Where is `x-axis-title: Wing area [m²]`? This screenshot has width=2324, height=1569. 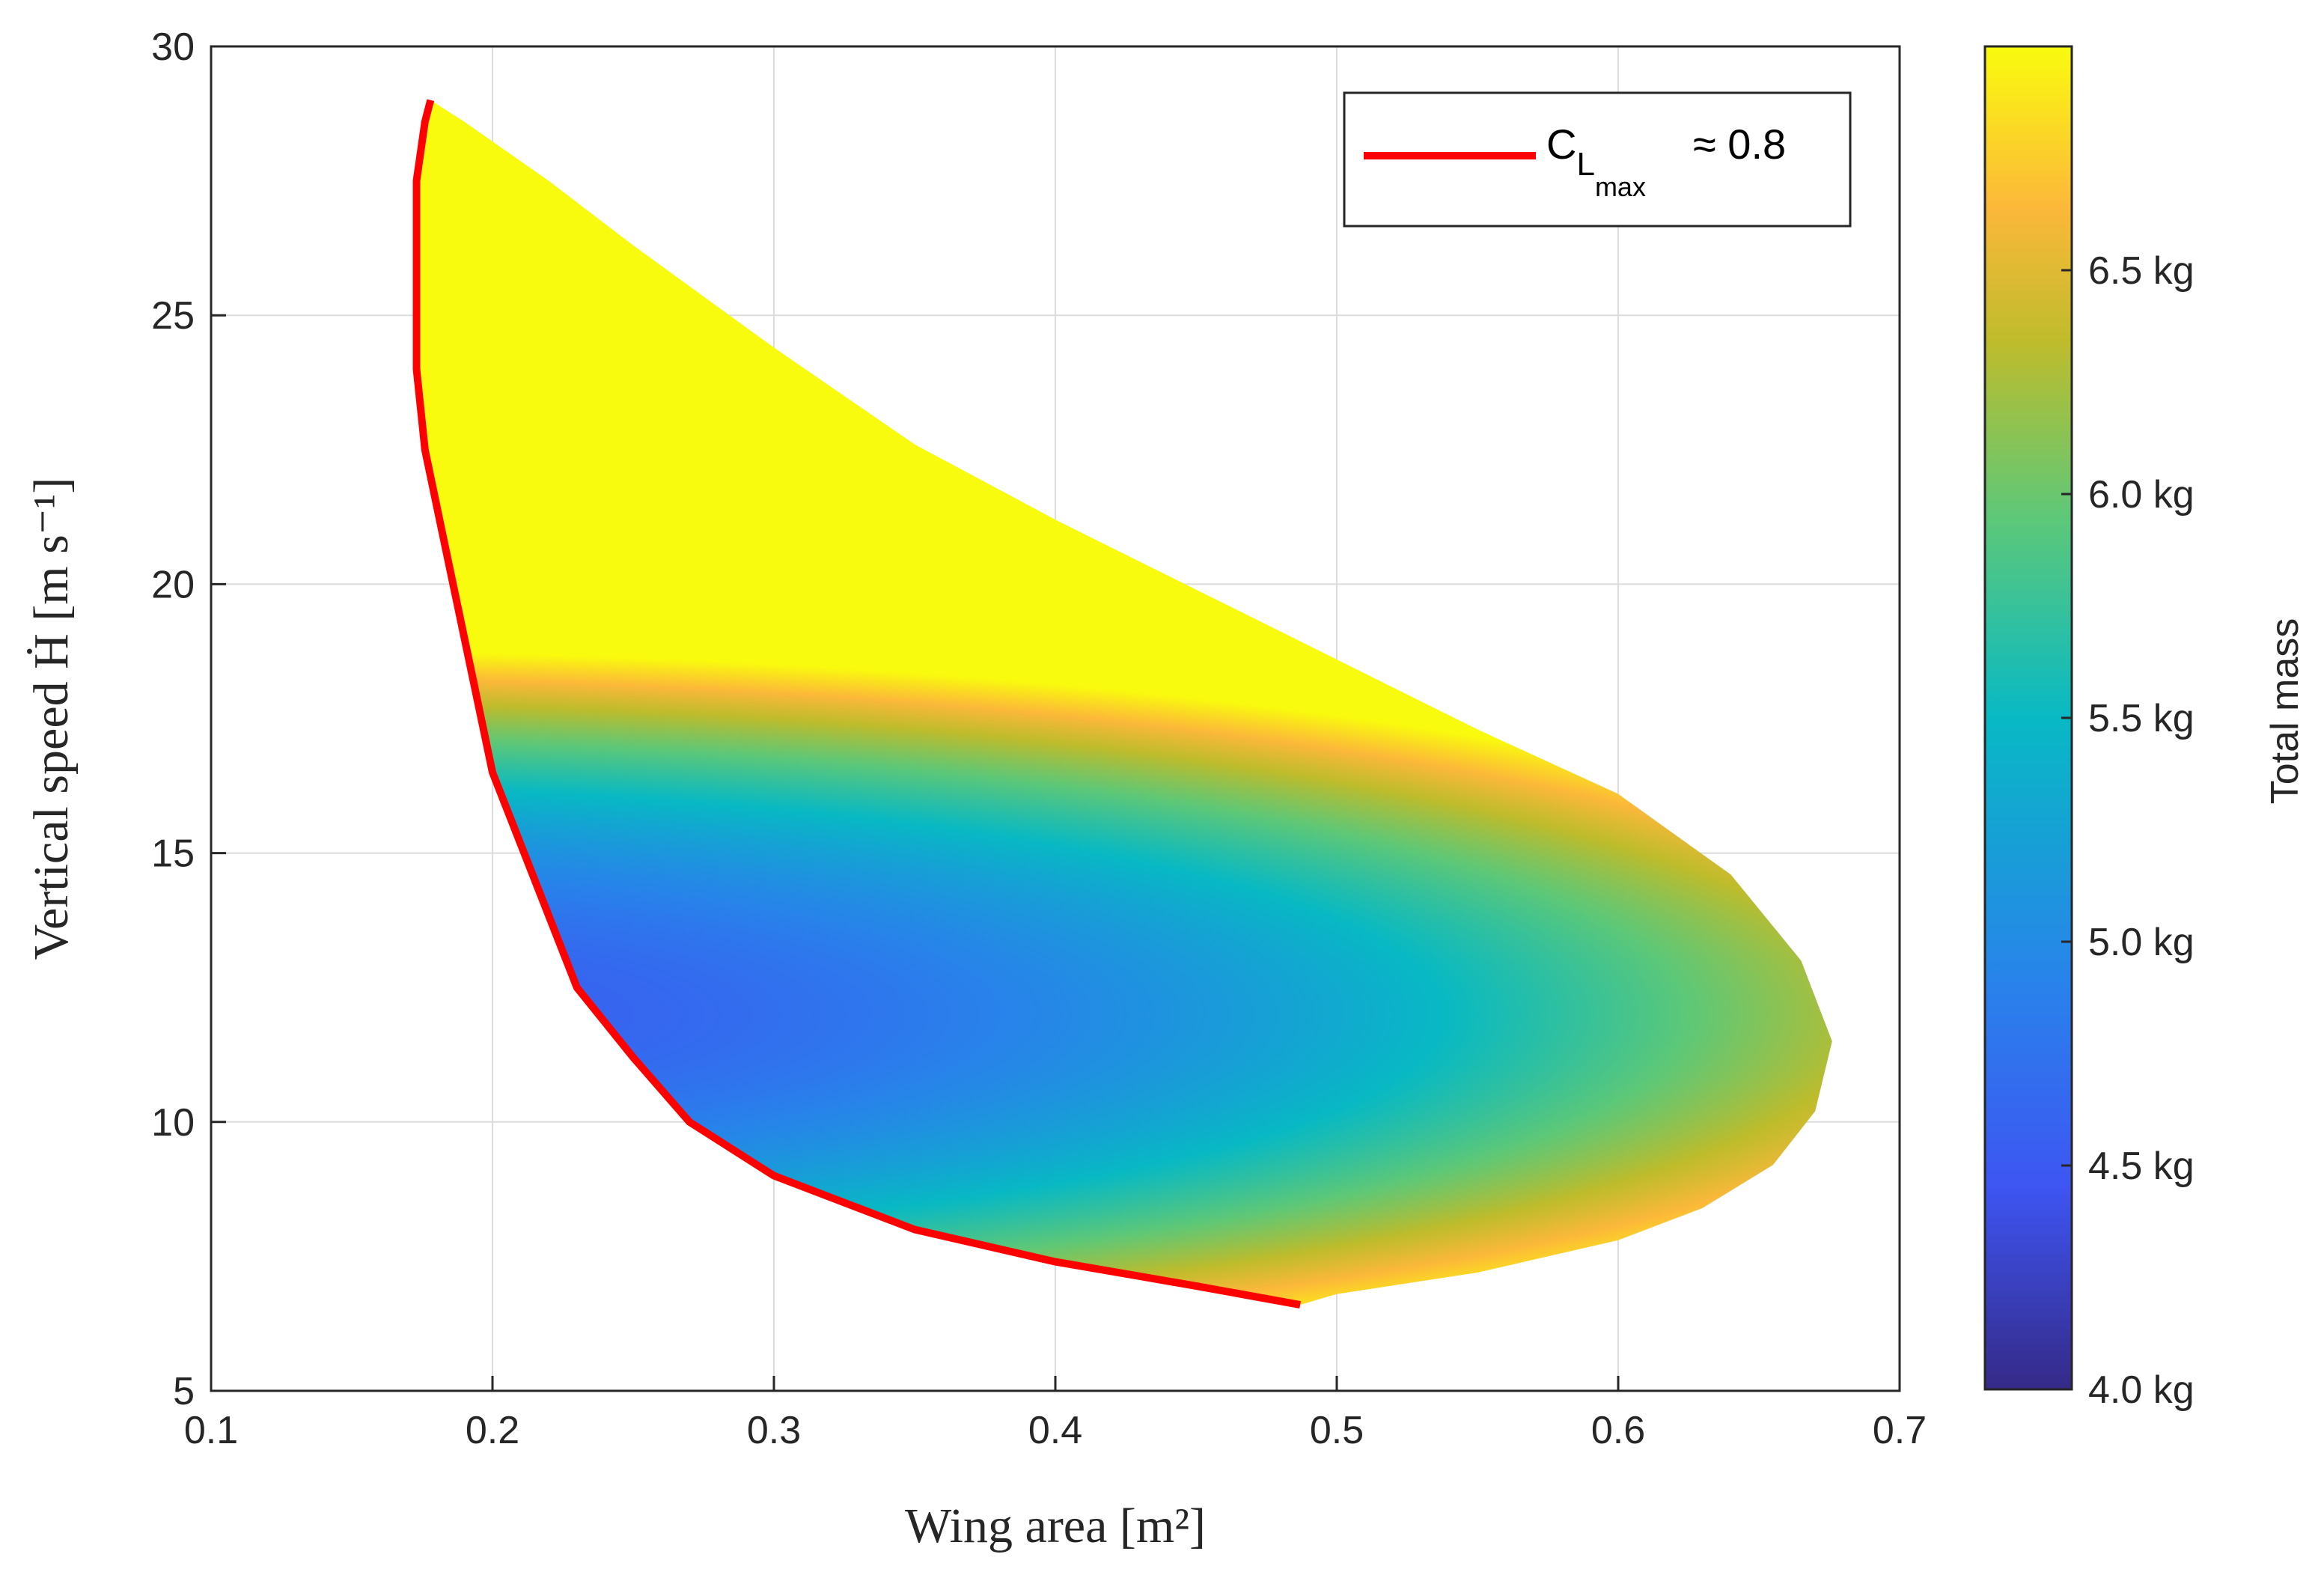
x-axis-title: Wing area [m²] is located at coordinates (1056, 1526).